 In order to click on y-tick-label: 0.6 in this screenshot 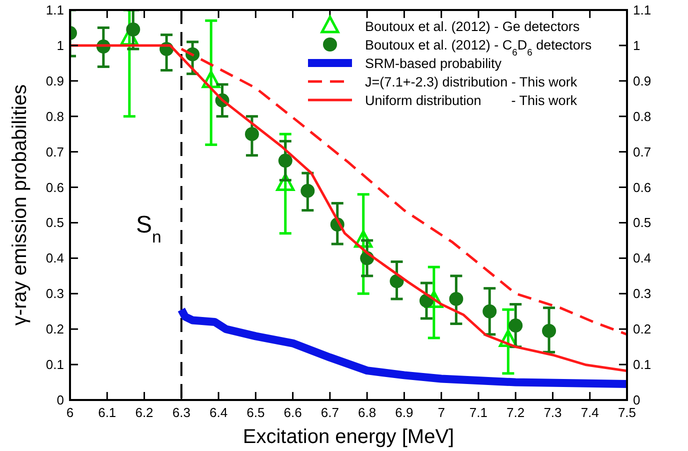, I will do `click(55, 187)`.